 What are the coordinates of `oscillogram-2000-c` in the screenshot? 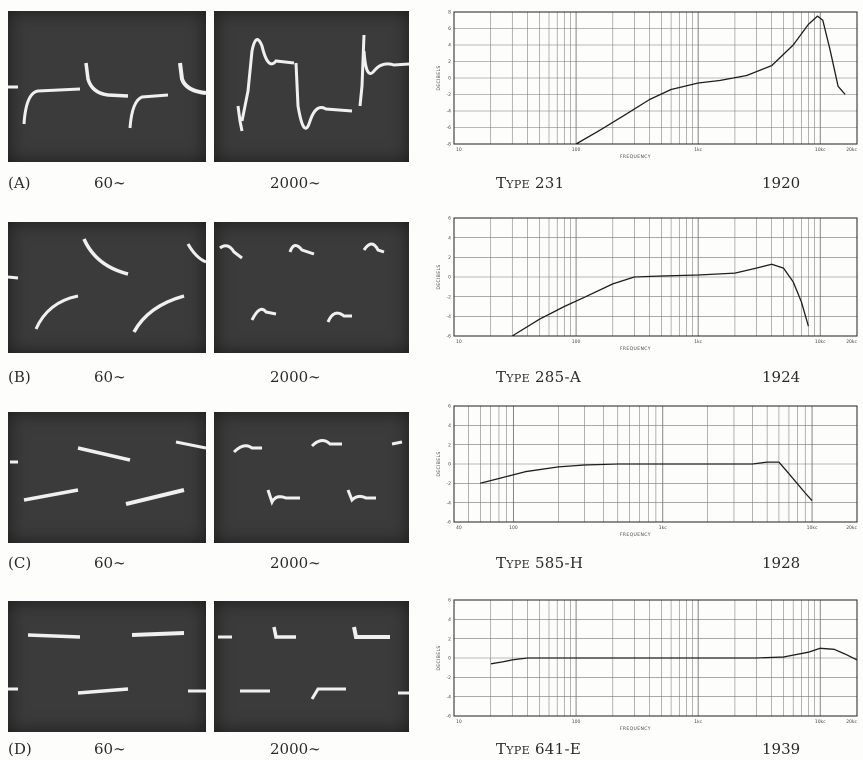 It's located at (311, 477).